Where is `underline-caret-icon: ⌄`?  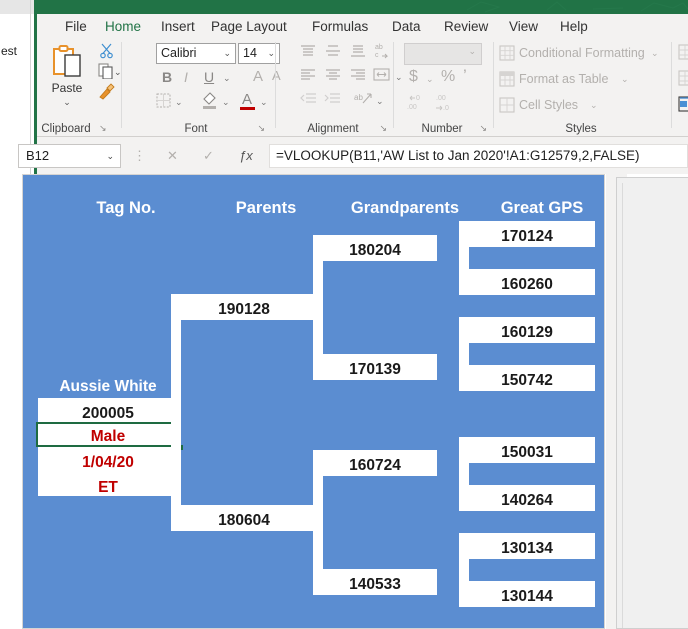 underline-caret-icon: ⌄ is located at coordinates (227, 78).